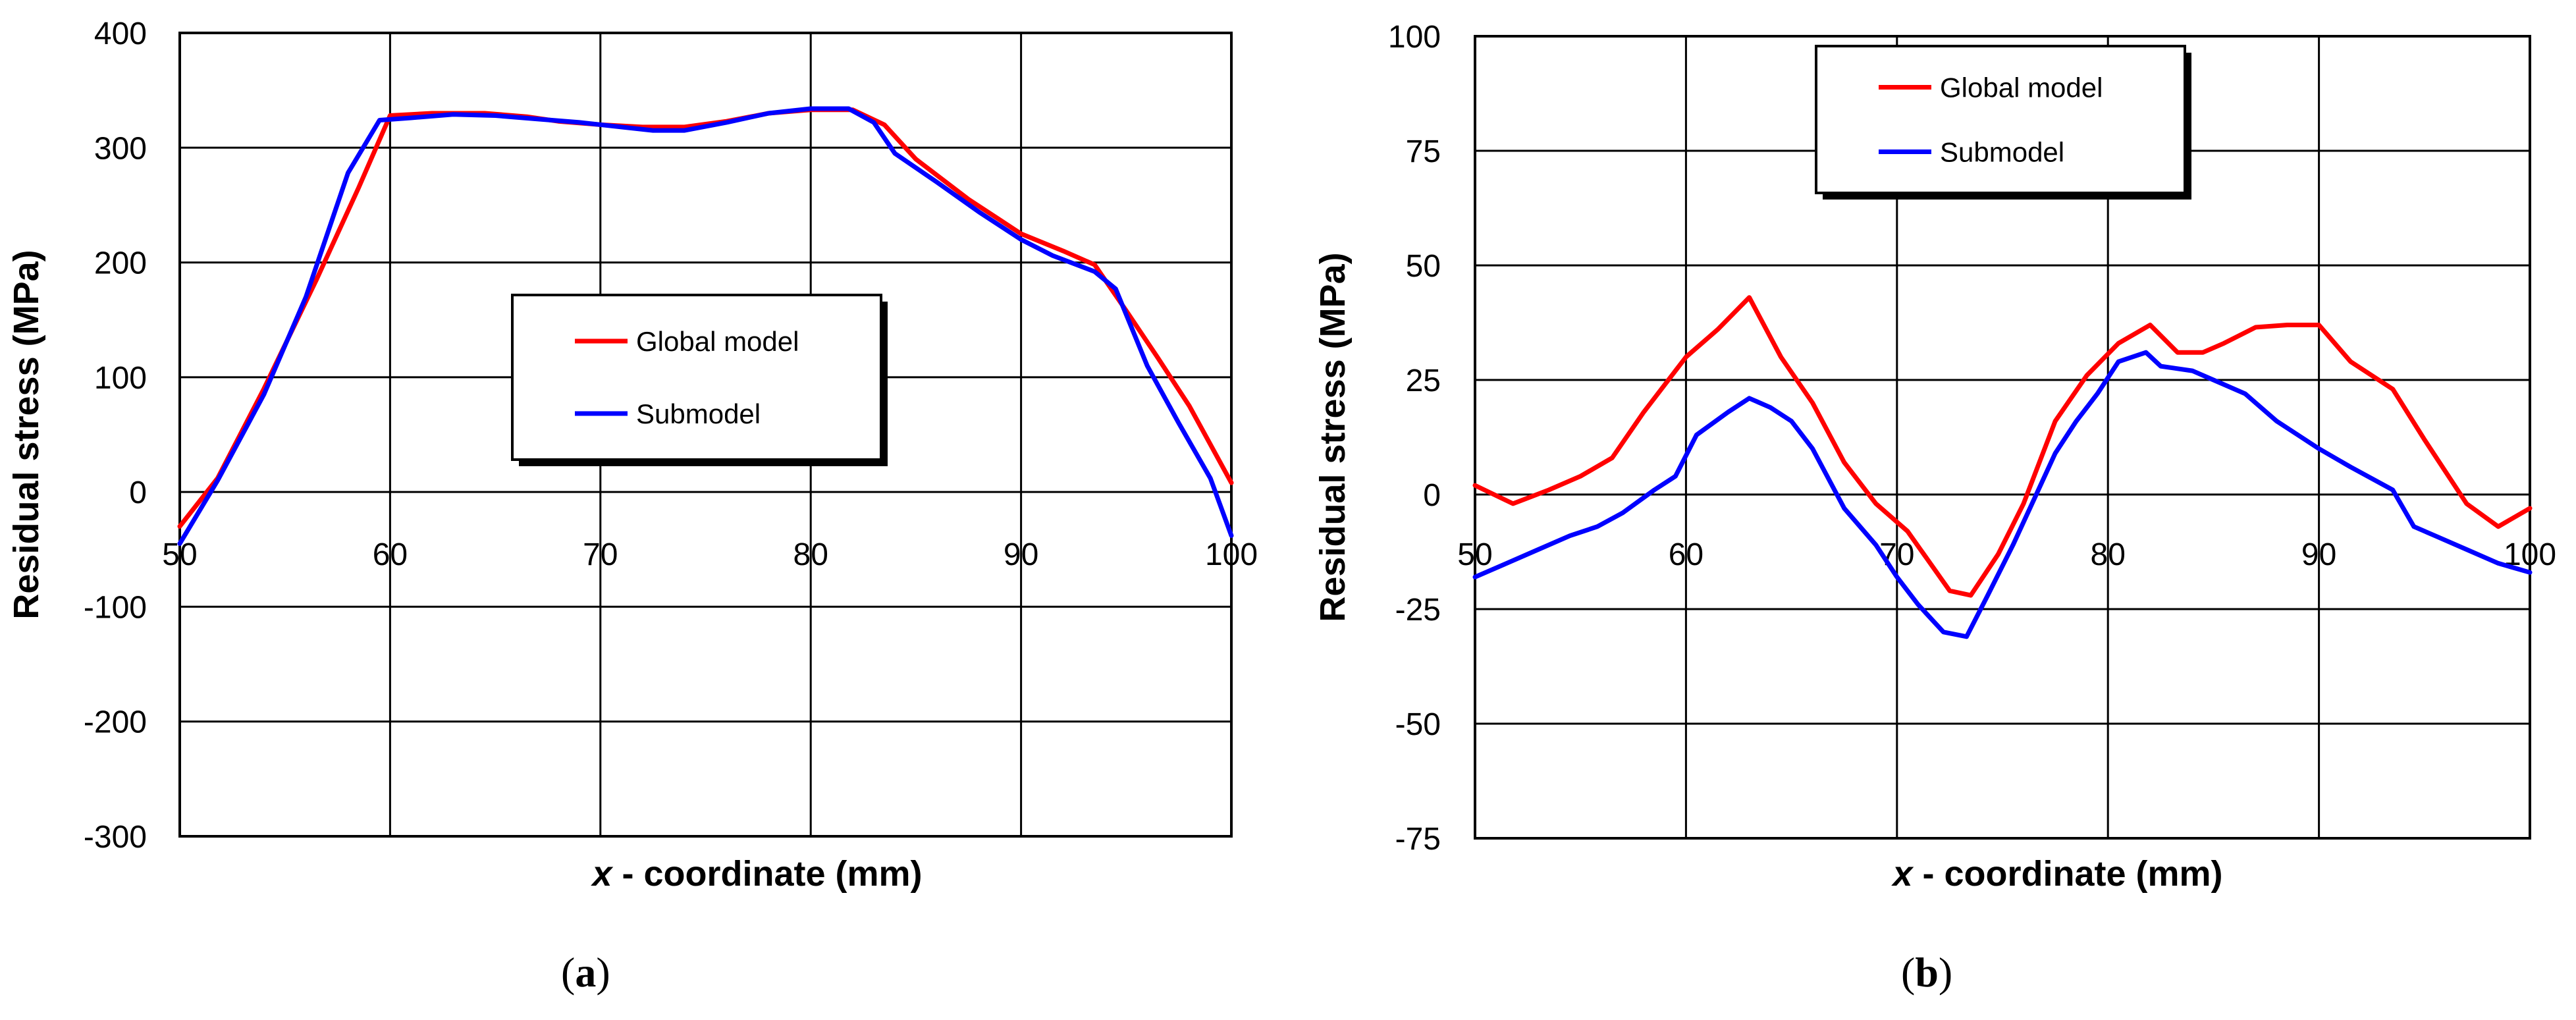 This screenshot has width=2576, height=1020. What do you see at coordinates (601, 874) in the screenshot?
I see `panel-a-x-axis-label-var: x` at bounding box center [601, 874].